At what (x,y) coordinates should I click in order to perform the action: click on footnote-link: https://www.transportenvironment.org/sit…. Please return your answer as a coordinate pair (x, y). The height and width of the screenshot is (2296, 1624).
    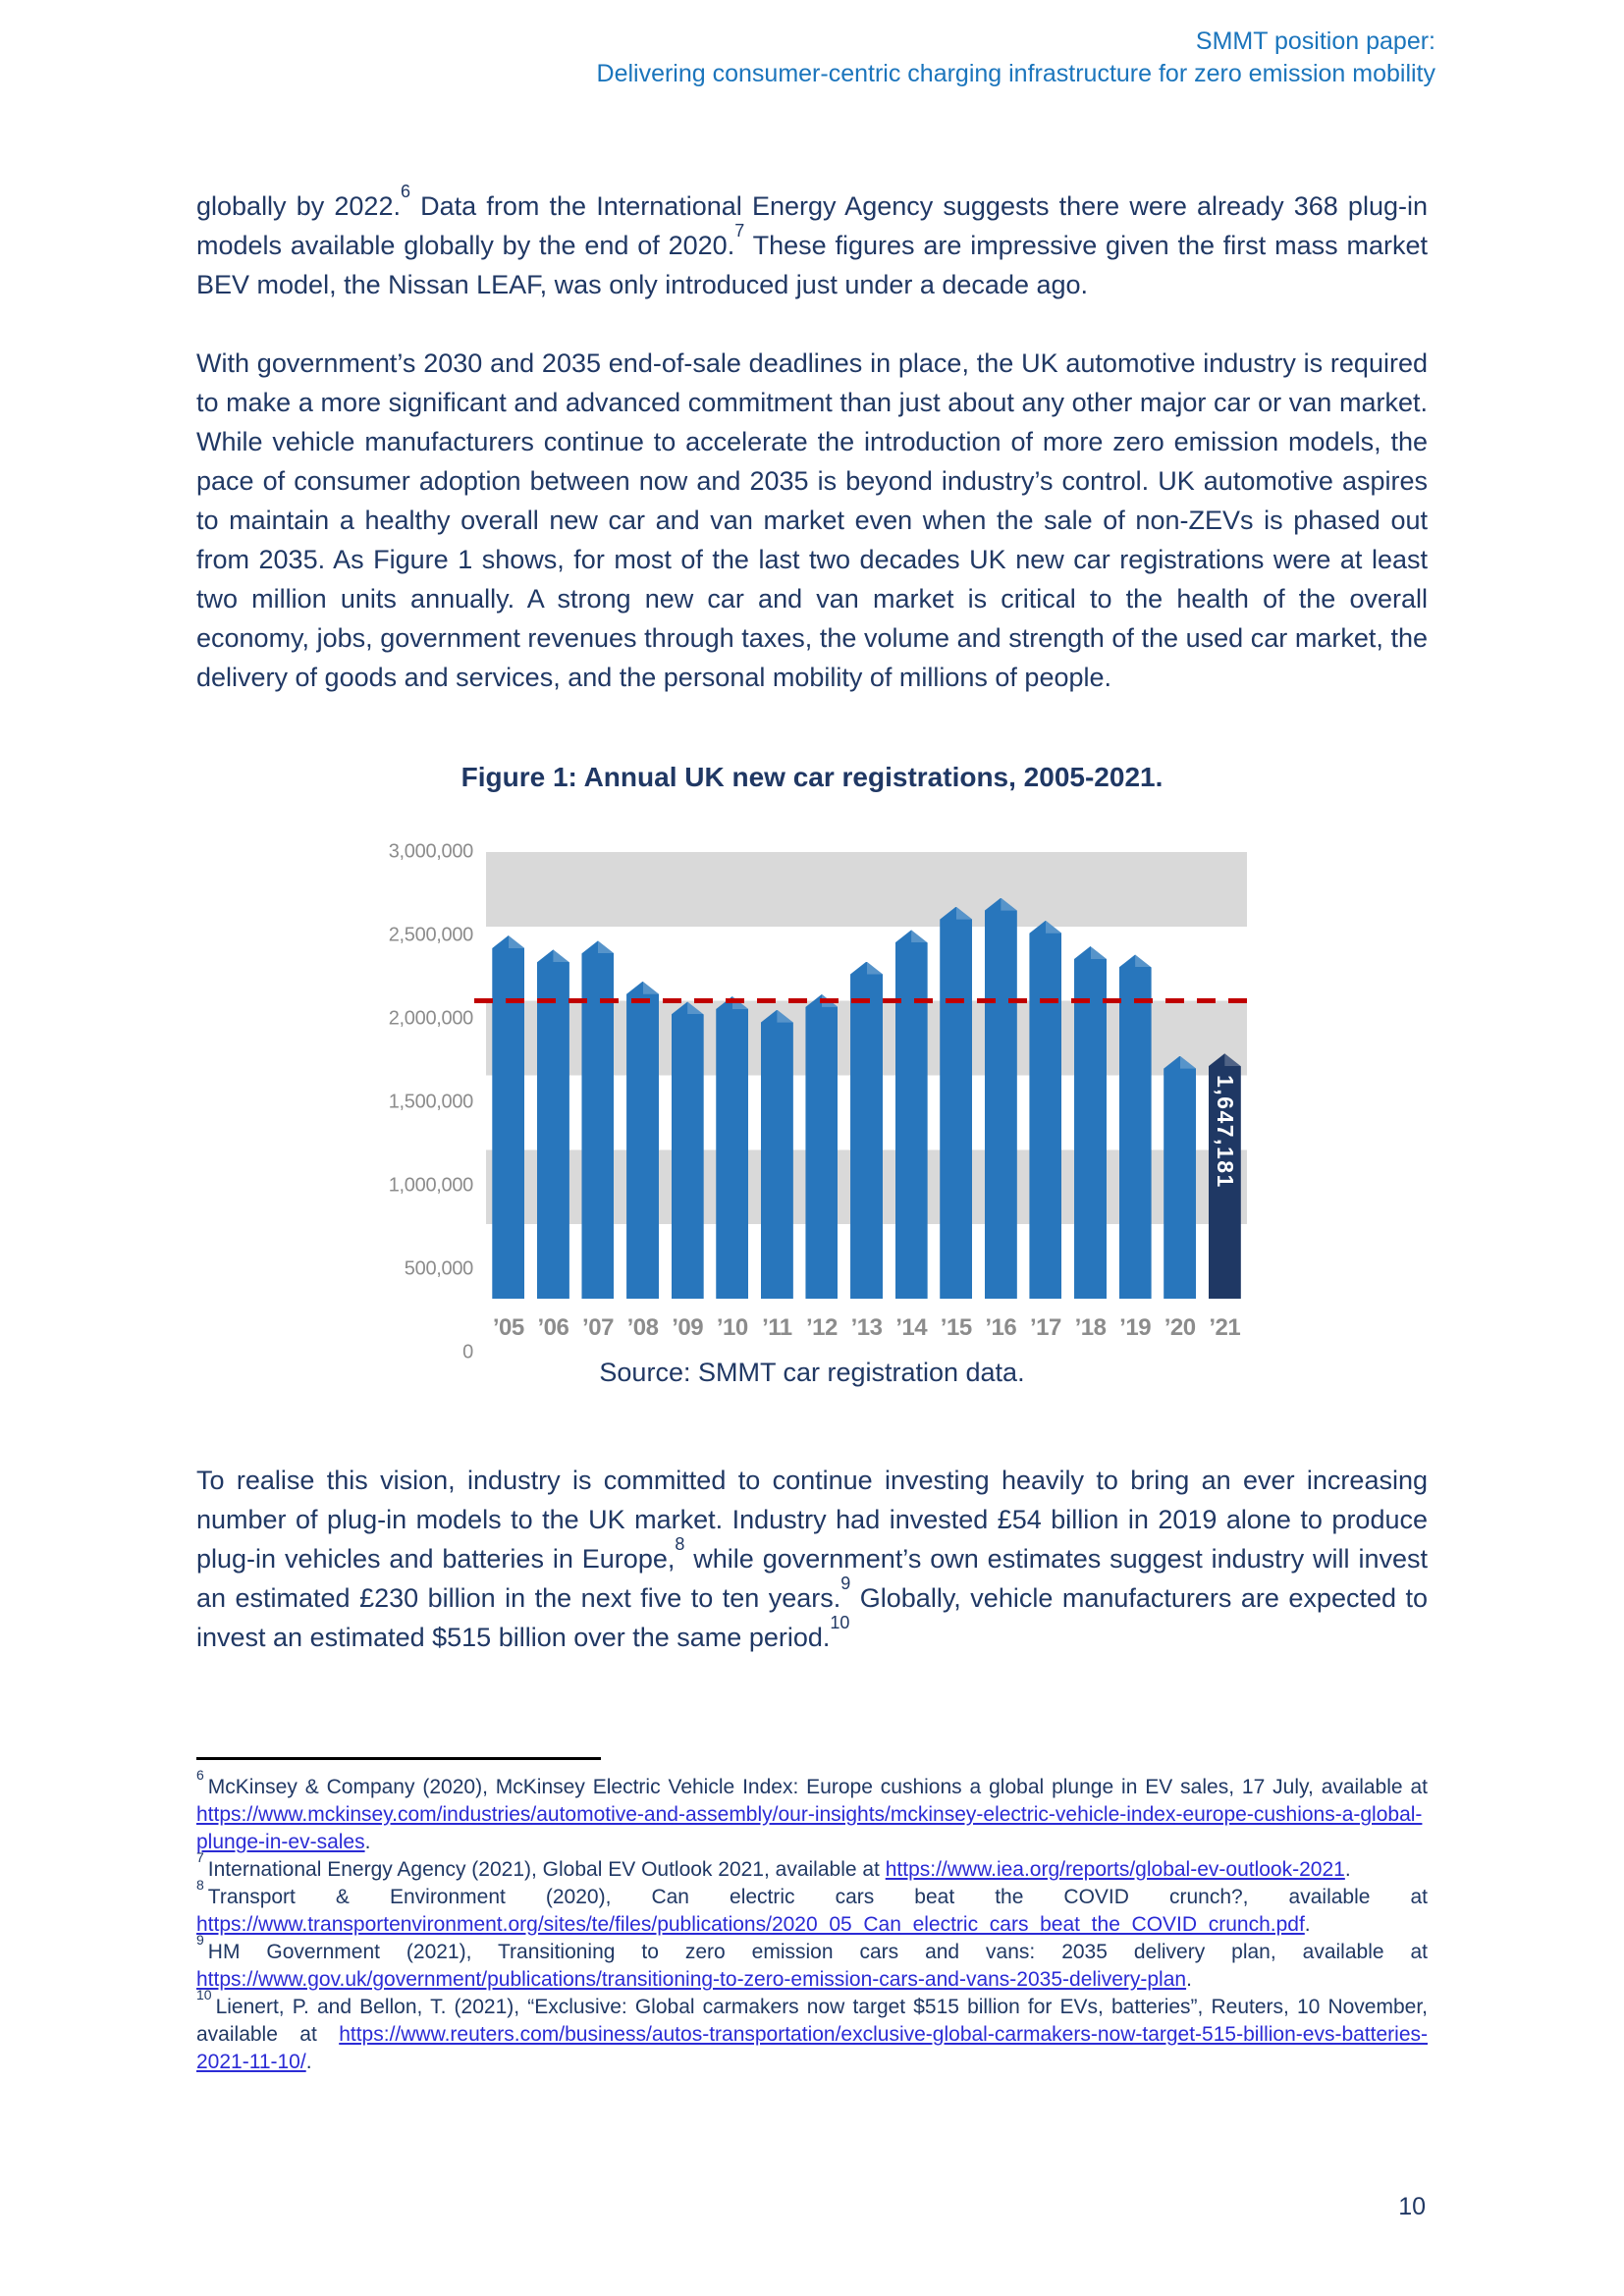
    Looking at the image, I should click on (750, 1924).